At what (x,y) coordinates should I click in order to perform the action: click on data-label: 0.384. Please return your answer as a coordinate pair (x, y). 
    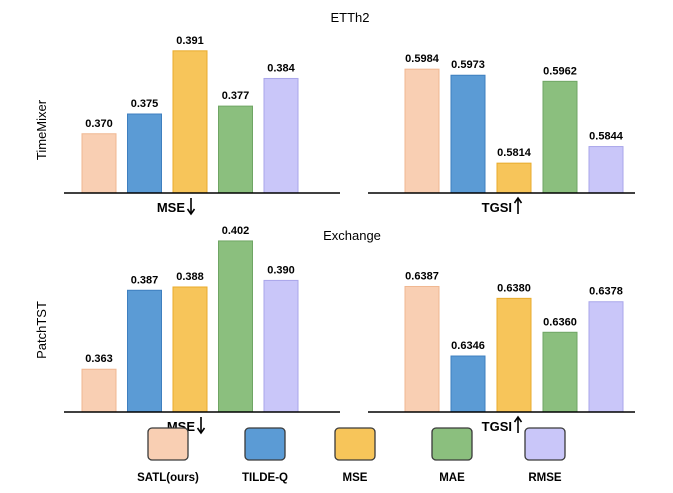
    Looking at the image, I should click on (281, 68).